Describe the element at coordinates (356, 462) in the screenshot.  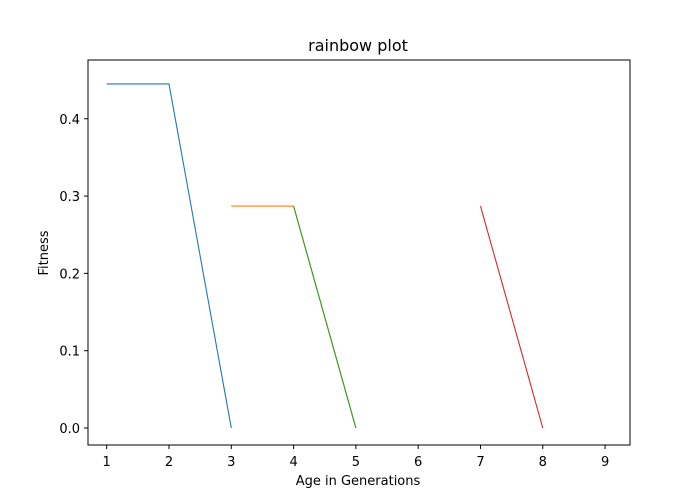
I see `x-tick-label-5: 5` at that location.